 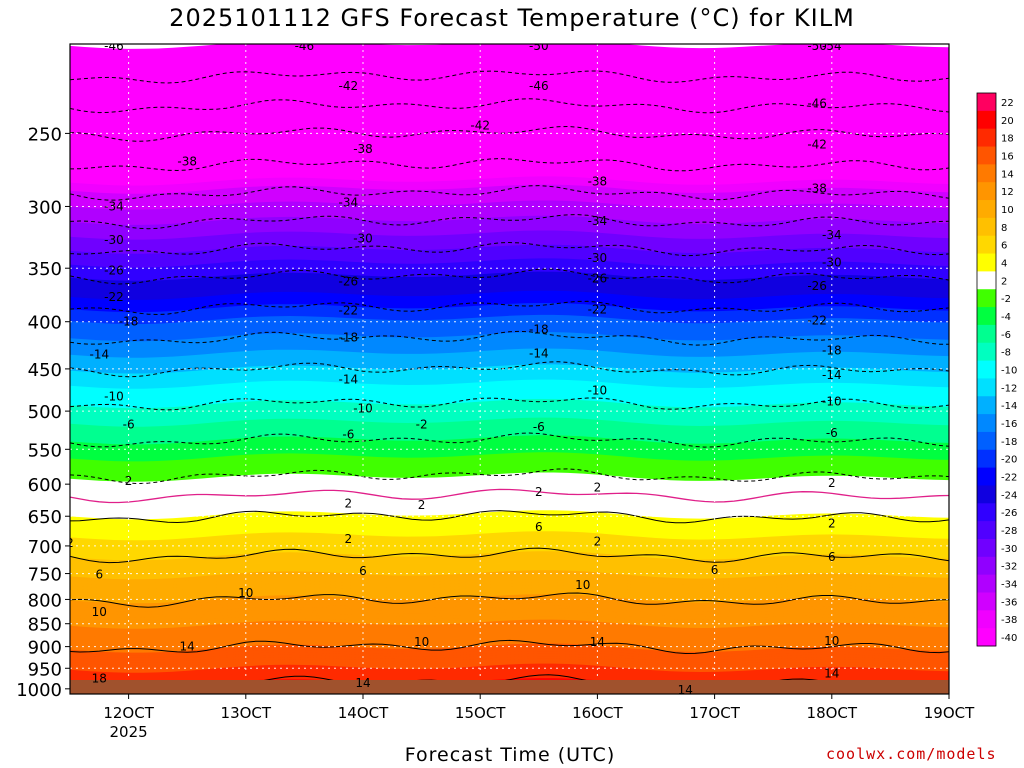 What do you see at coordinates (1004, 228) in the screenshot?
I see `colorbar-label: 8` at bounding box center [1004, 228].